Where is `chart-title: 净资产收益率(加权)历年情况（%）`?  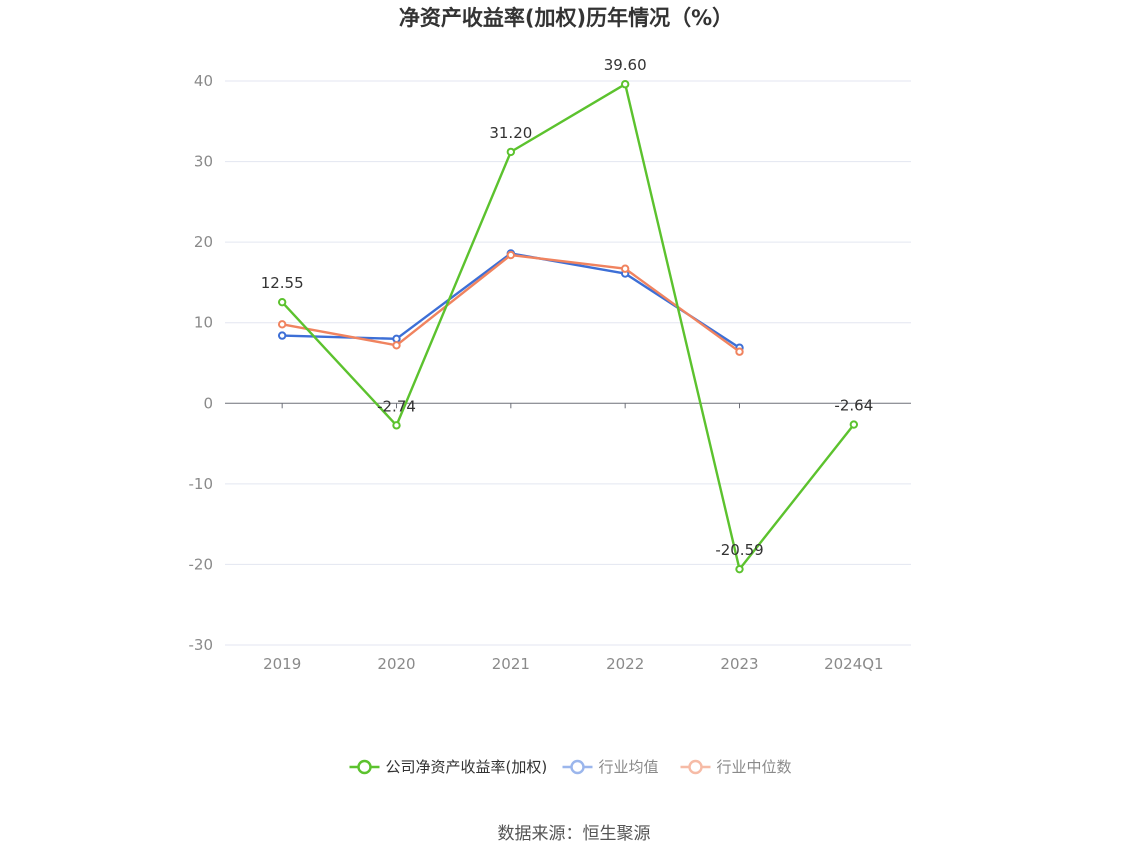 chart-title: 净资产收益率(加权)历年情况（%） is located at coordinates (566, 18).